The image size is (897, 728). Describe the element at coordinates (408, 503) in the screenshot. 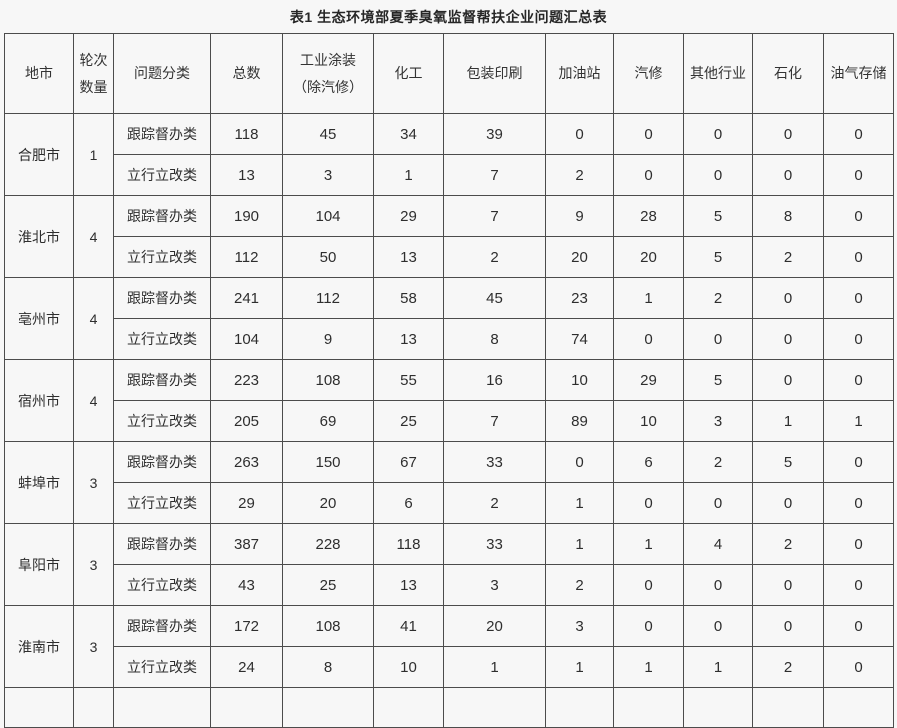

I see `value-cell-chemical: 6` at that location.